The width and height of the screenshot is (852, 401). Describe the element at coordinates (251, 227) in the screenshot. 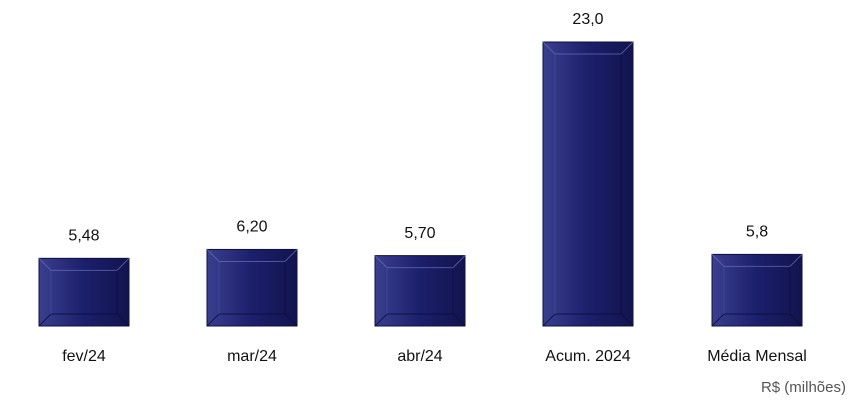

I see `value-label: 6,20` at that location.